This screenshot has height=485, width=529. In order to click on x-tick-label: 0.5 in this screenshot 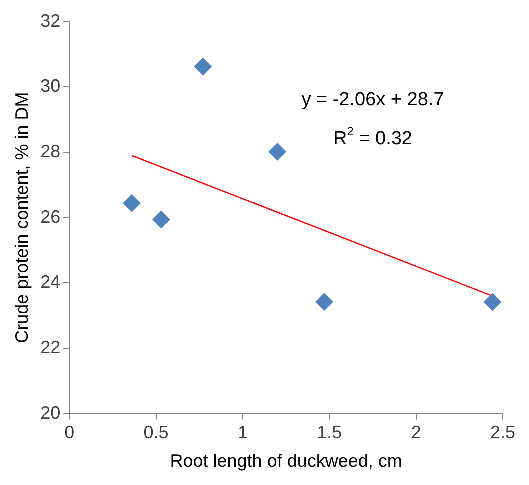, I will do `click(156, 432)`.